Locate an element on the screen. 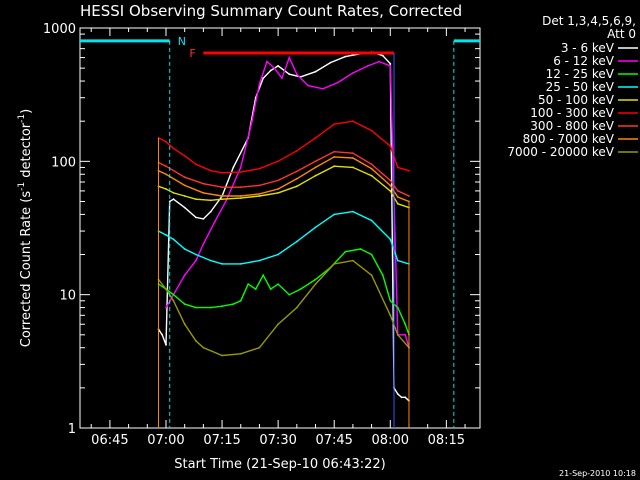 Image resolution: width=640 pixels, height=480 pixels. y-axis-label: Corrected Count Rate (s-1 detector-1) is located at coordinates (25, 228).